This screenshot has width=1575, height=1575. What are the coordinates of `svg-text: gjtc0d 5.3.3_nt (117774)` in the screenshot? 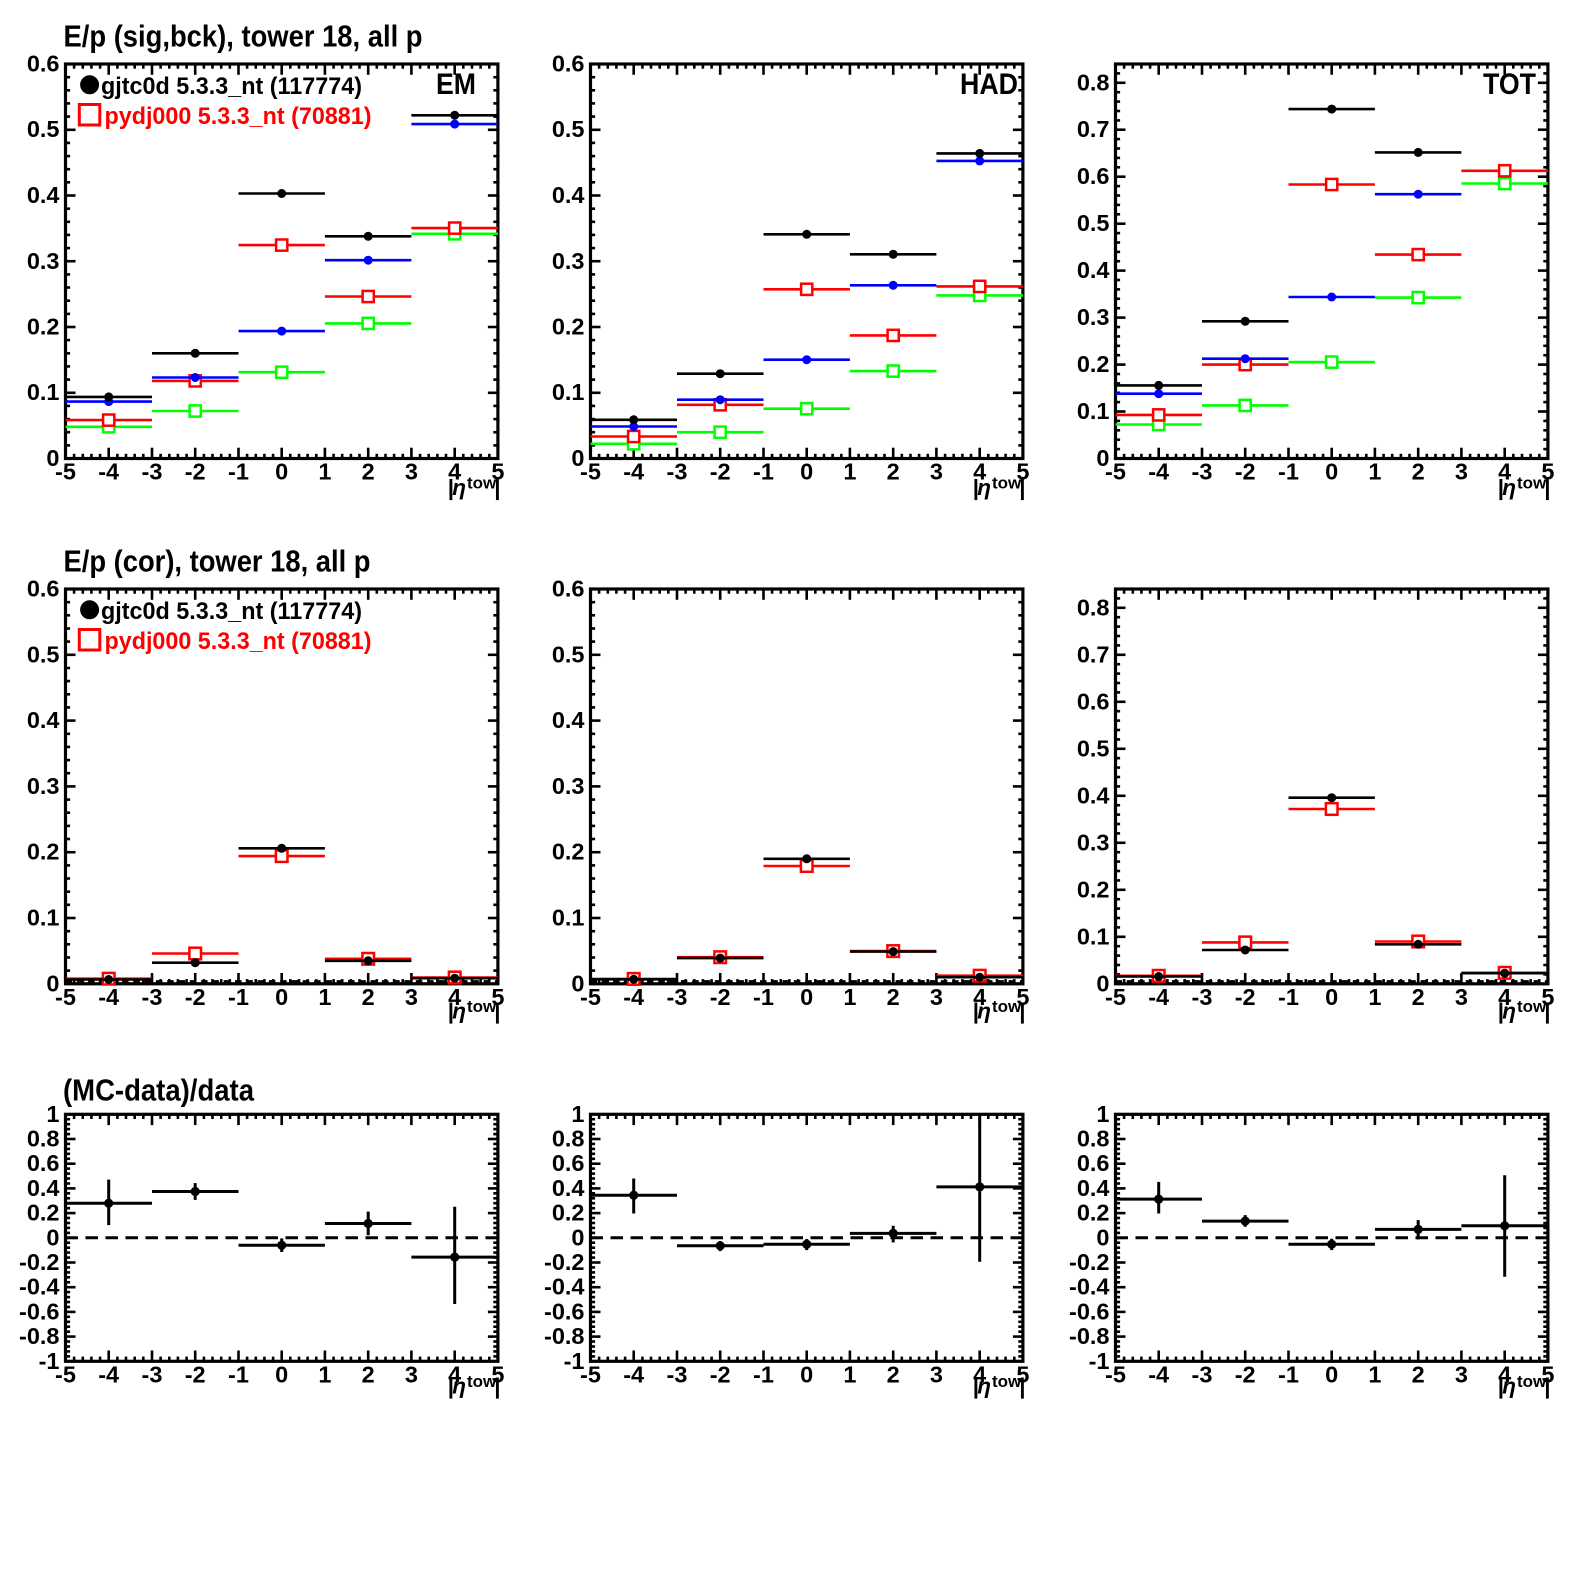 It's located at (231, 86).